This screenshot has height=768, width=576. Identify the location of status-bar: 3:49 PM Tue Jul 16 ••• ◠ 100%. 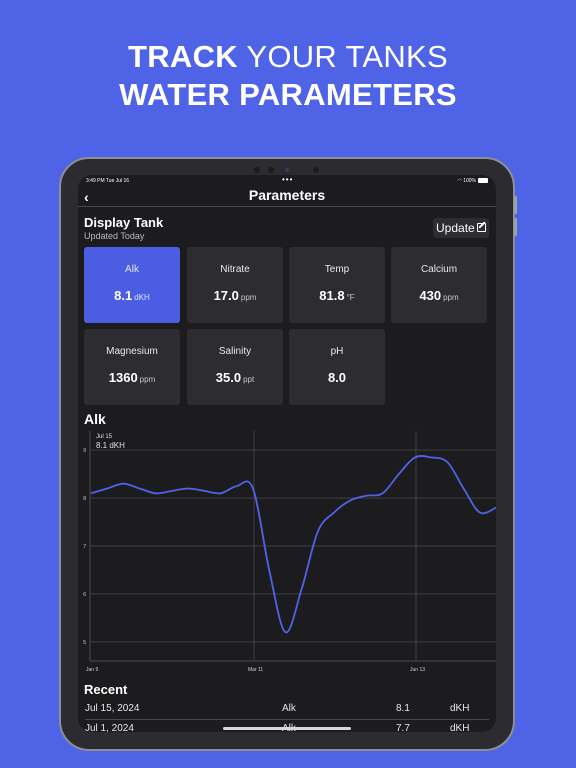
(287, 181).